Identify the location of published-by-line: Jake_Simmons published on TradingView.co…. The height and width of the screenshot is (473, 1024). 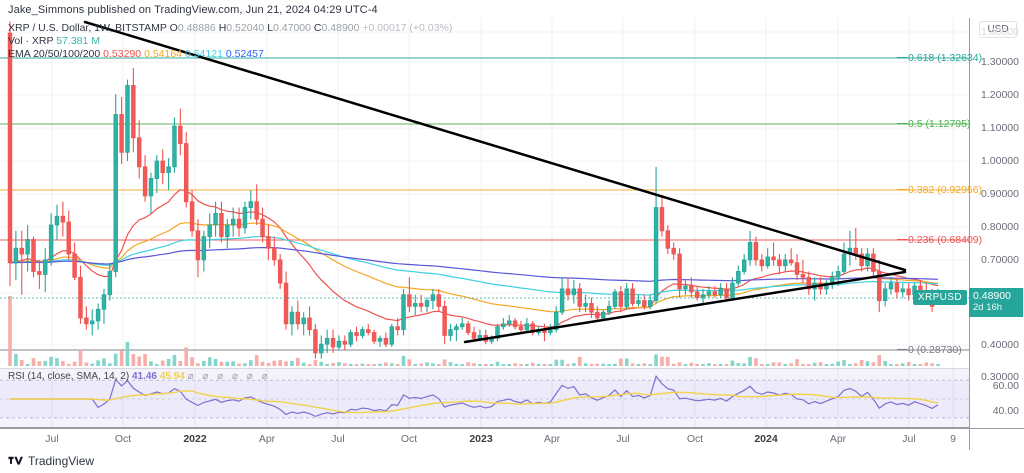
(193, 10).